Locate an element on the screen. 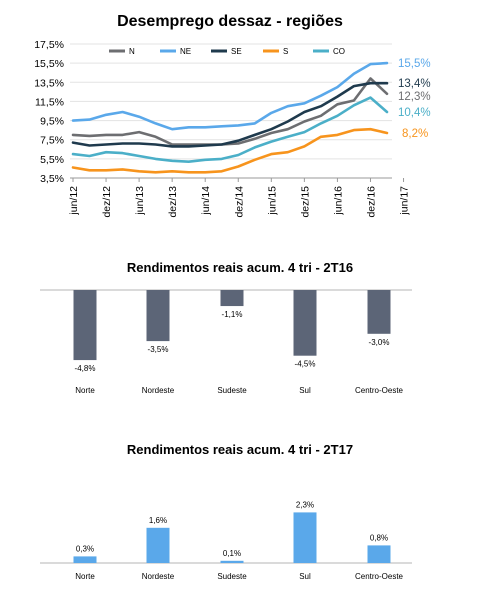 The height and width of the screenshot is (599, 483). bar-value-label: -3,5% is located at coordinates (158, 349).